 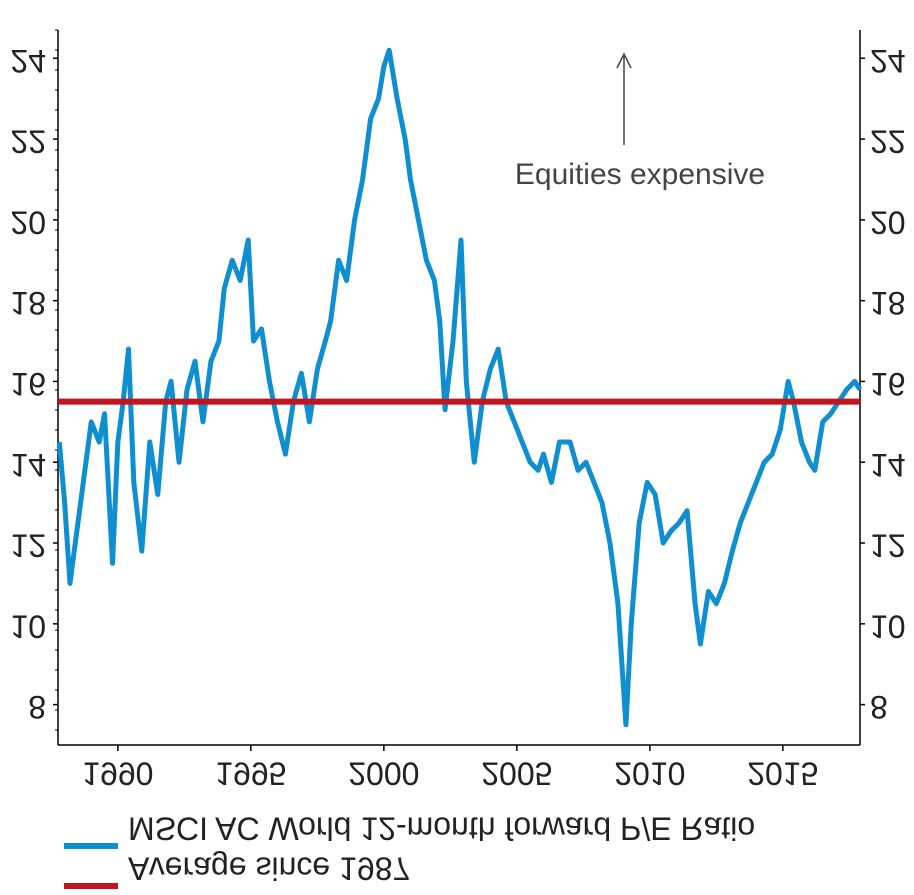 What do you see at coordinates (28, 546) in the screenshot?
I see `y-tick-label: 12` at bounding box center [28, 546].